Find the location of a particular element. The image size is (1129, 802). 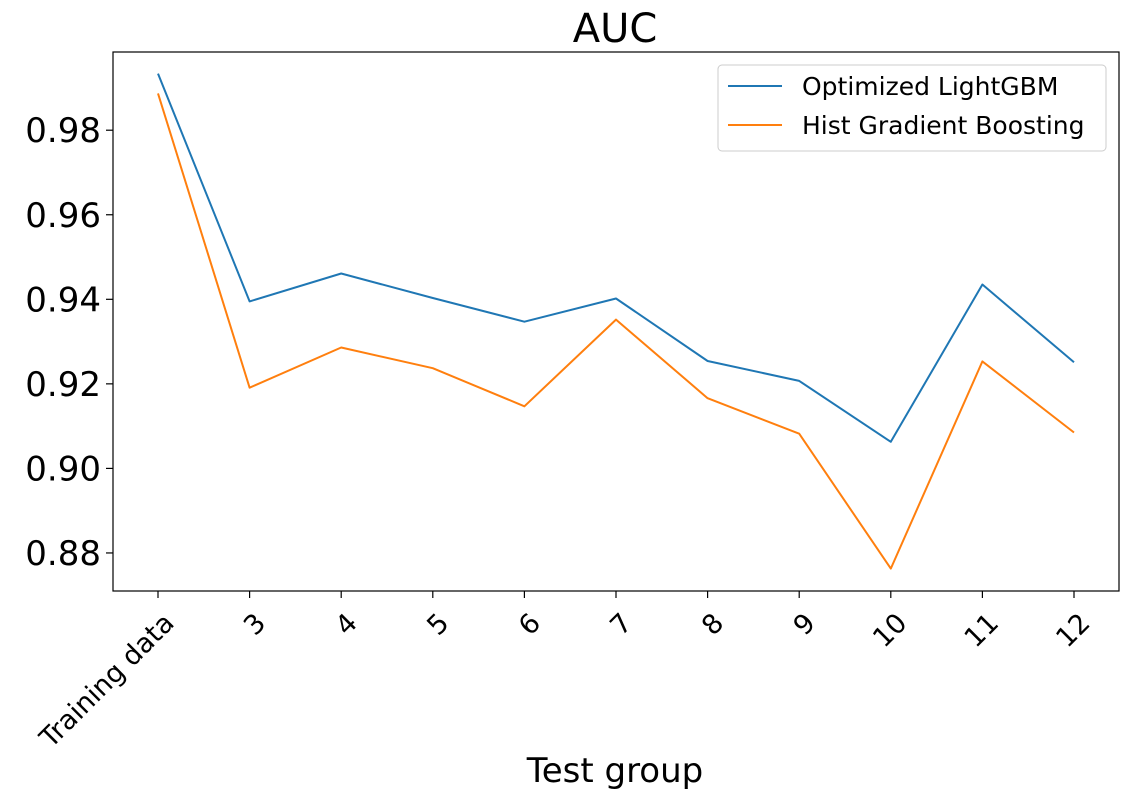

y-tick-label: 0.92 is located at coordinates (63, 385).